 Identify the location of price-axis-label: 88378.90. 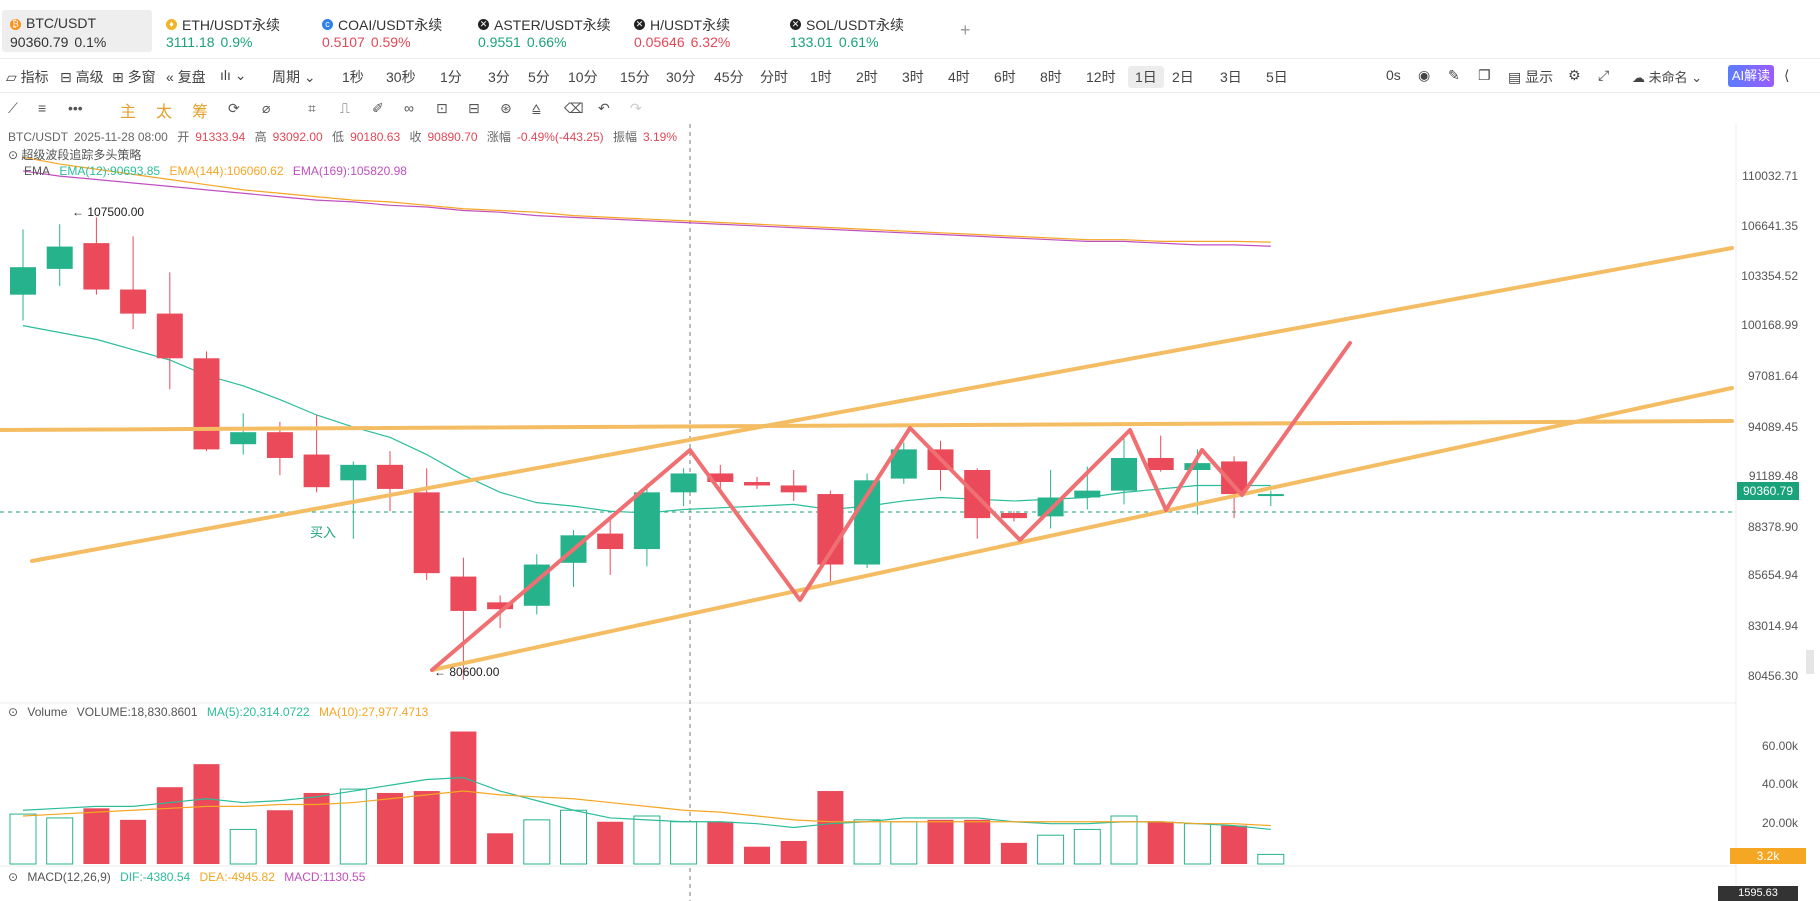
(1772, 527).